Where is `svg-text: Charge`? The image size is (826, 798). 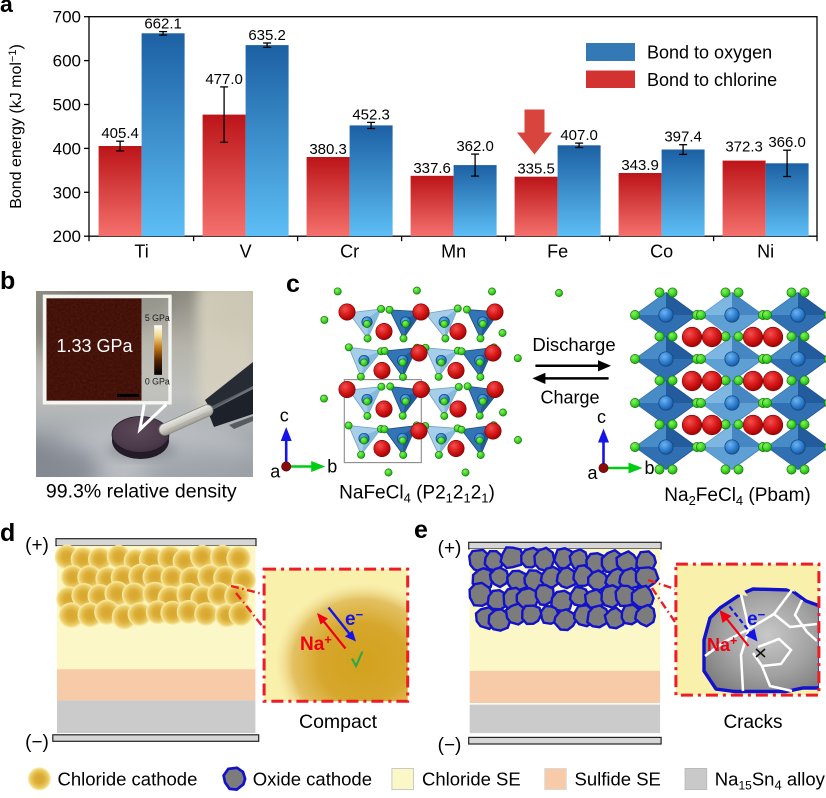 svg-text: Charge is located at coordinates (569, 398).